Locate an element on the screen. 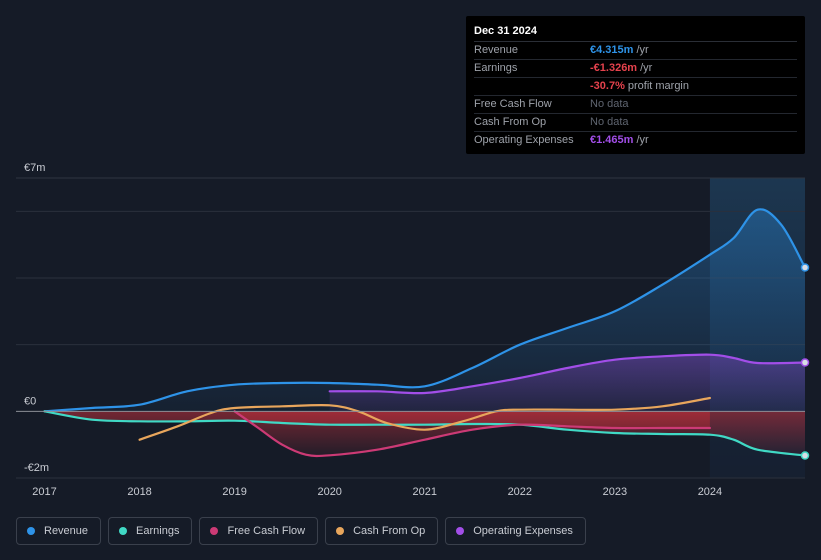 The image size is (821, 560). tooltip-label: Earnings is located at coordinates (496, 68).